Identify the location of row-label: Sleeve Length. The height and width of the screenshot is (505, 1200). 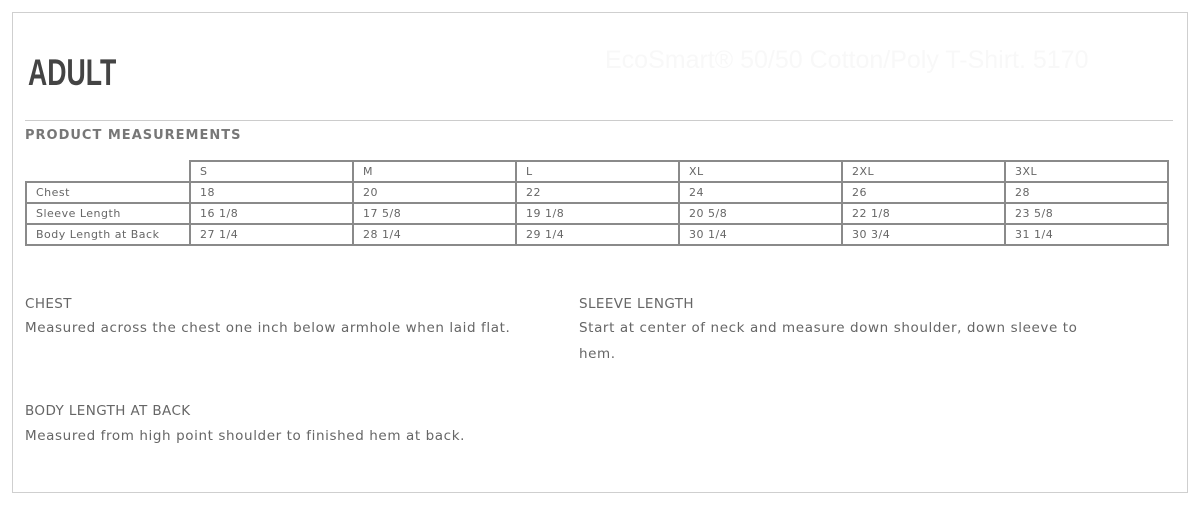
(108, 213).